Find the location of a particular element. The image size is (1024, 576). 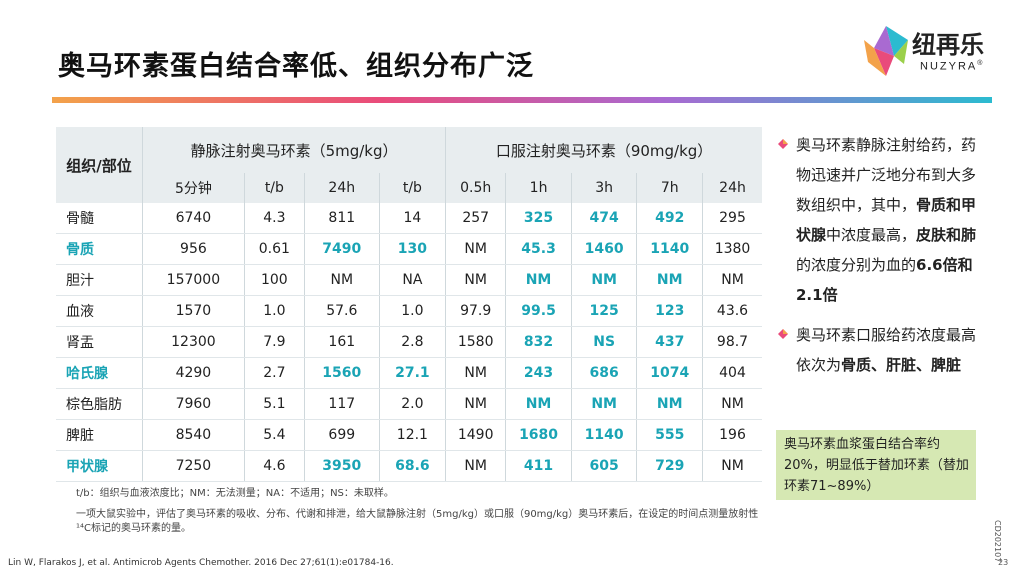

table-cell: NS is located at coordinates (604, 342).